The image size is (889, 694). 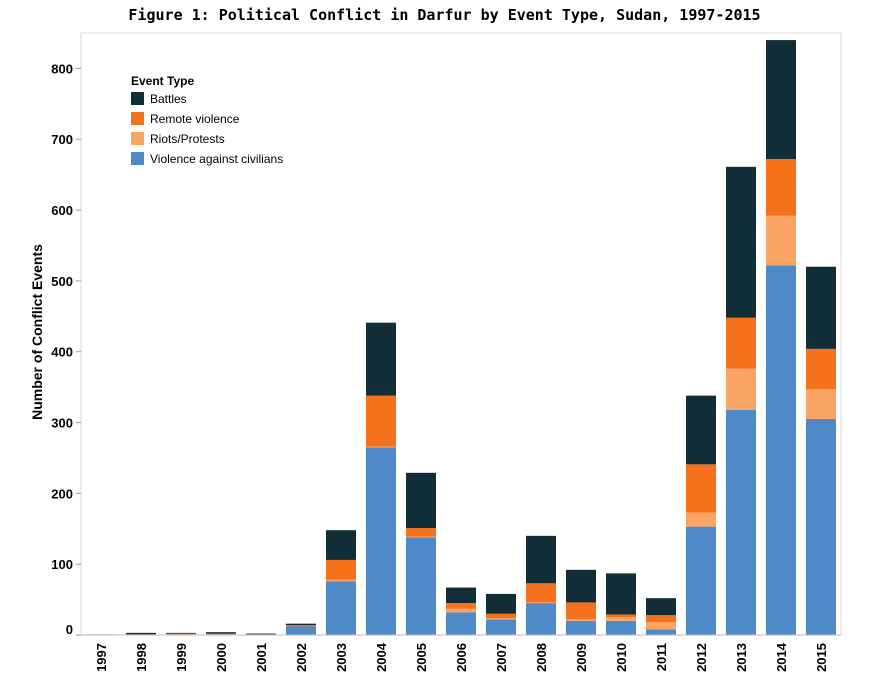 I want to click on x-tick-label: 2002, so click(x=301, y=657).